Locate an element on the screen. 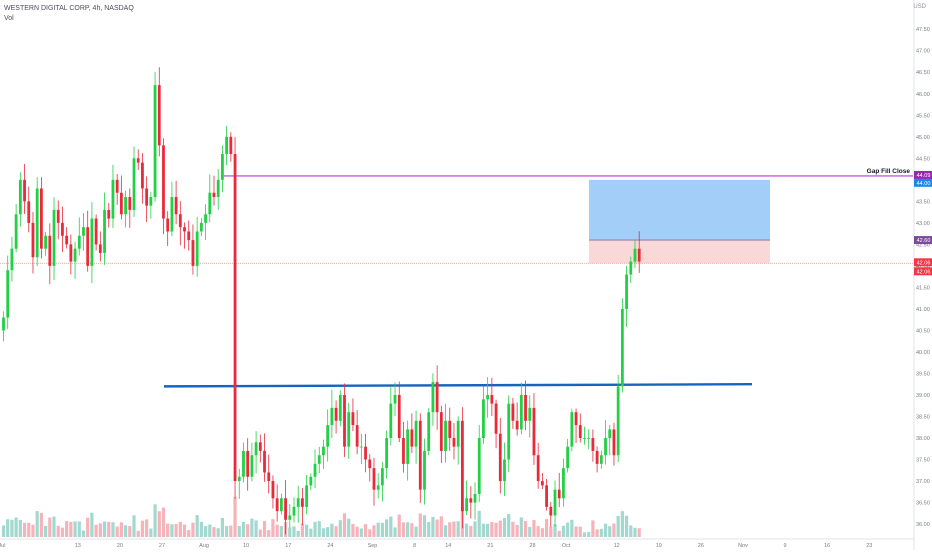 The width and height of the screenshot is (932, 555). x-tick-label: 14 is located at coordinates (448, 546).